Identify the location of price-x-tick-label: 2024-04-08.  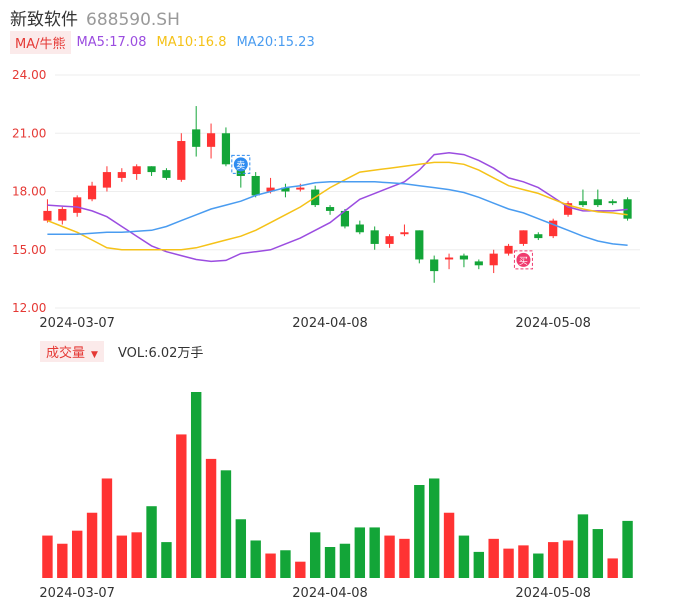
(330, 323).